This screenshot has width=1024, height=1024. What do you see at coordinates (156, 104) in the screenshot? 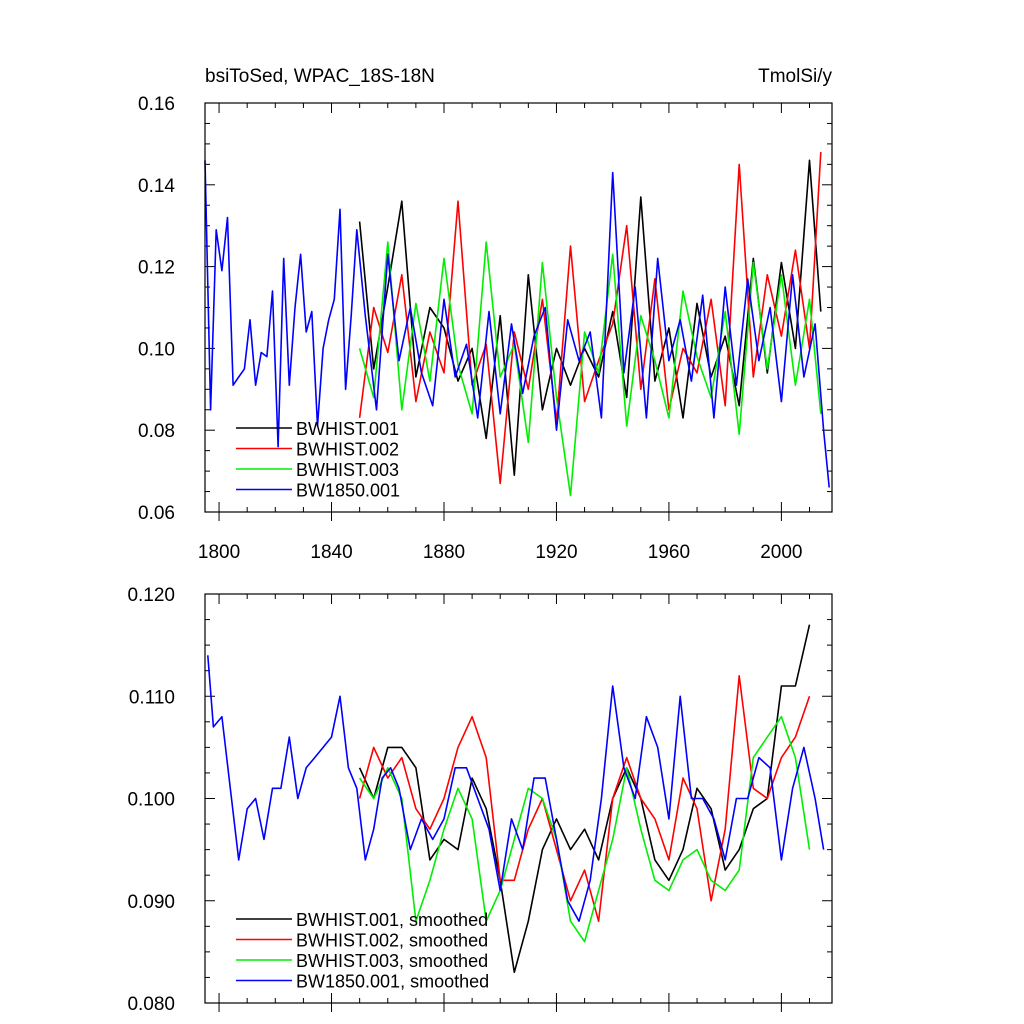
I see `y-tick-label: 0.16` at bounding box center [156, 104].